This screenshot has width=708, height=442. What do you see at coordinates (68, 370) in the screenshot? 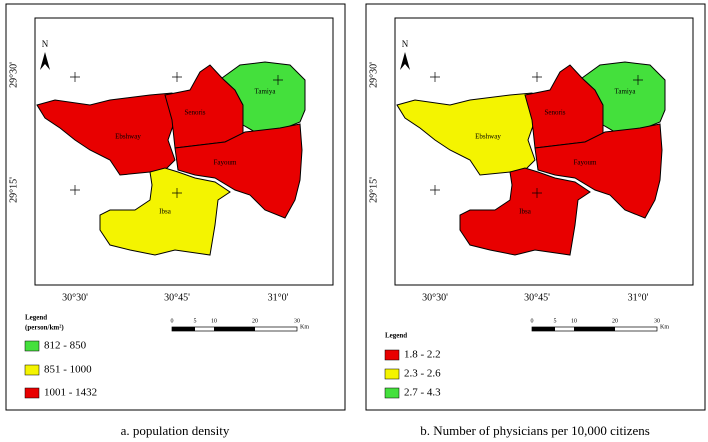
I see `legend-label: 851 - 1000` at bounding box center [68, 370].